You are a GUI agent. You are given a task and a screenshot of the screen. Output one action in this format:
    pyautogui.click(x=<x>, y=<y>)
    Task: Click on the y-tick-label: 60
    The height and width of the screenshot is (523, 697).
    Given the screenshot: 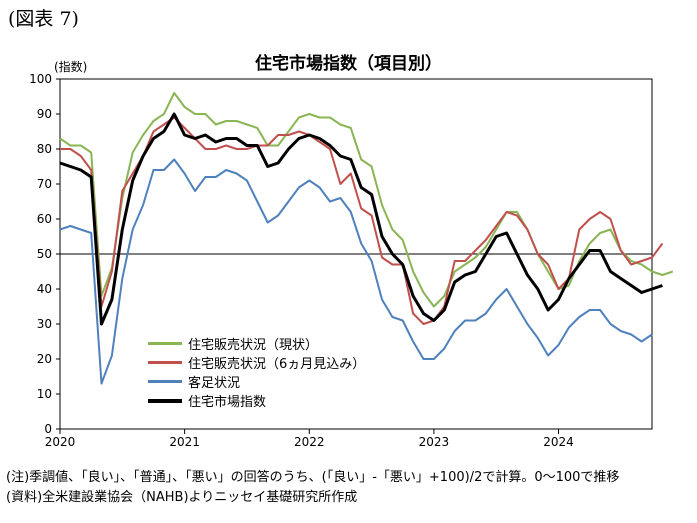 What is the action you would take?
    pyautogui.click(x=44, y=219)
    